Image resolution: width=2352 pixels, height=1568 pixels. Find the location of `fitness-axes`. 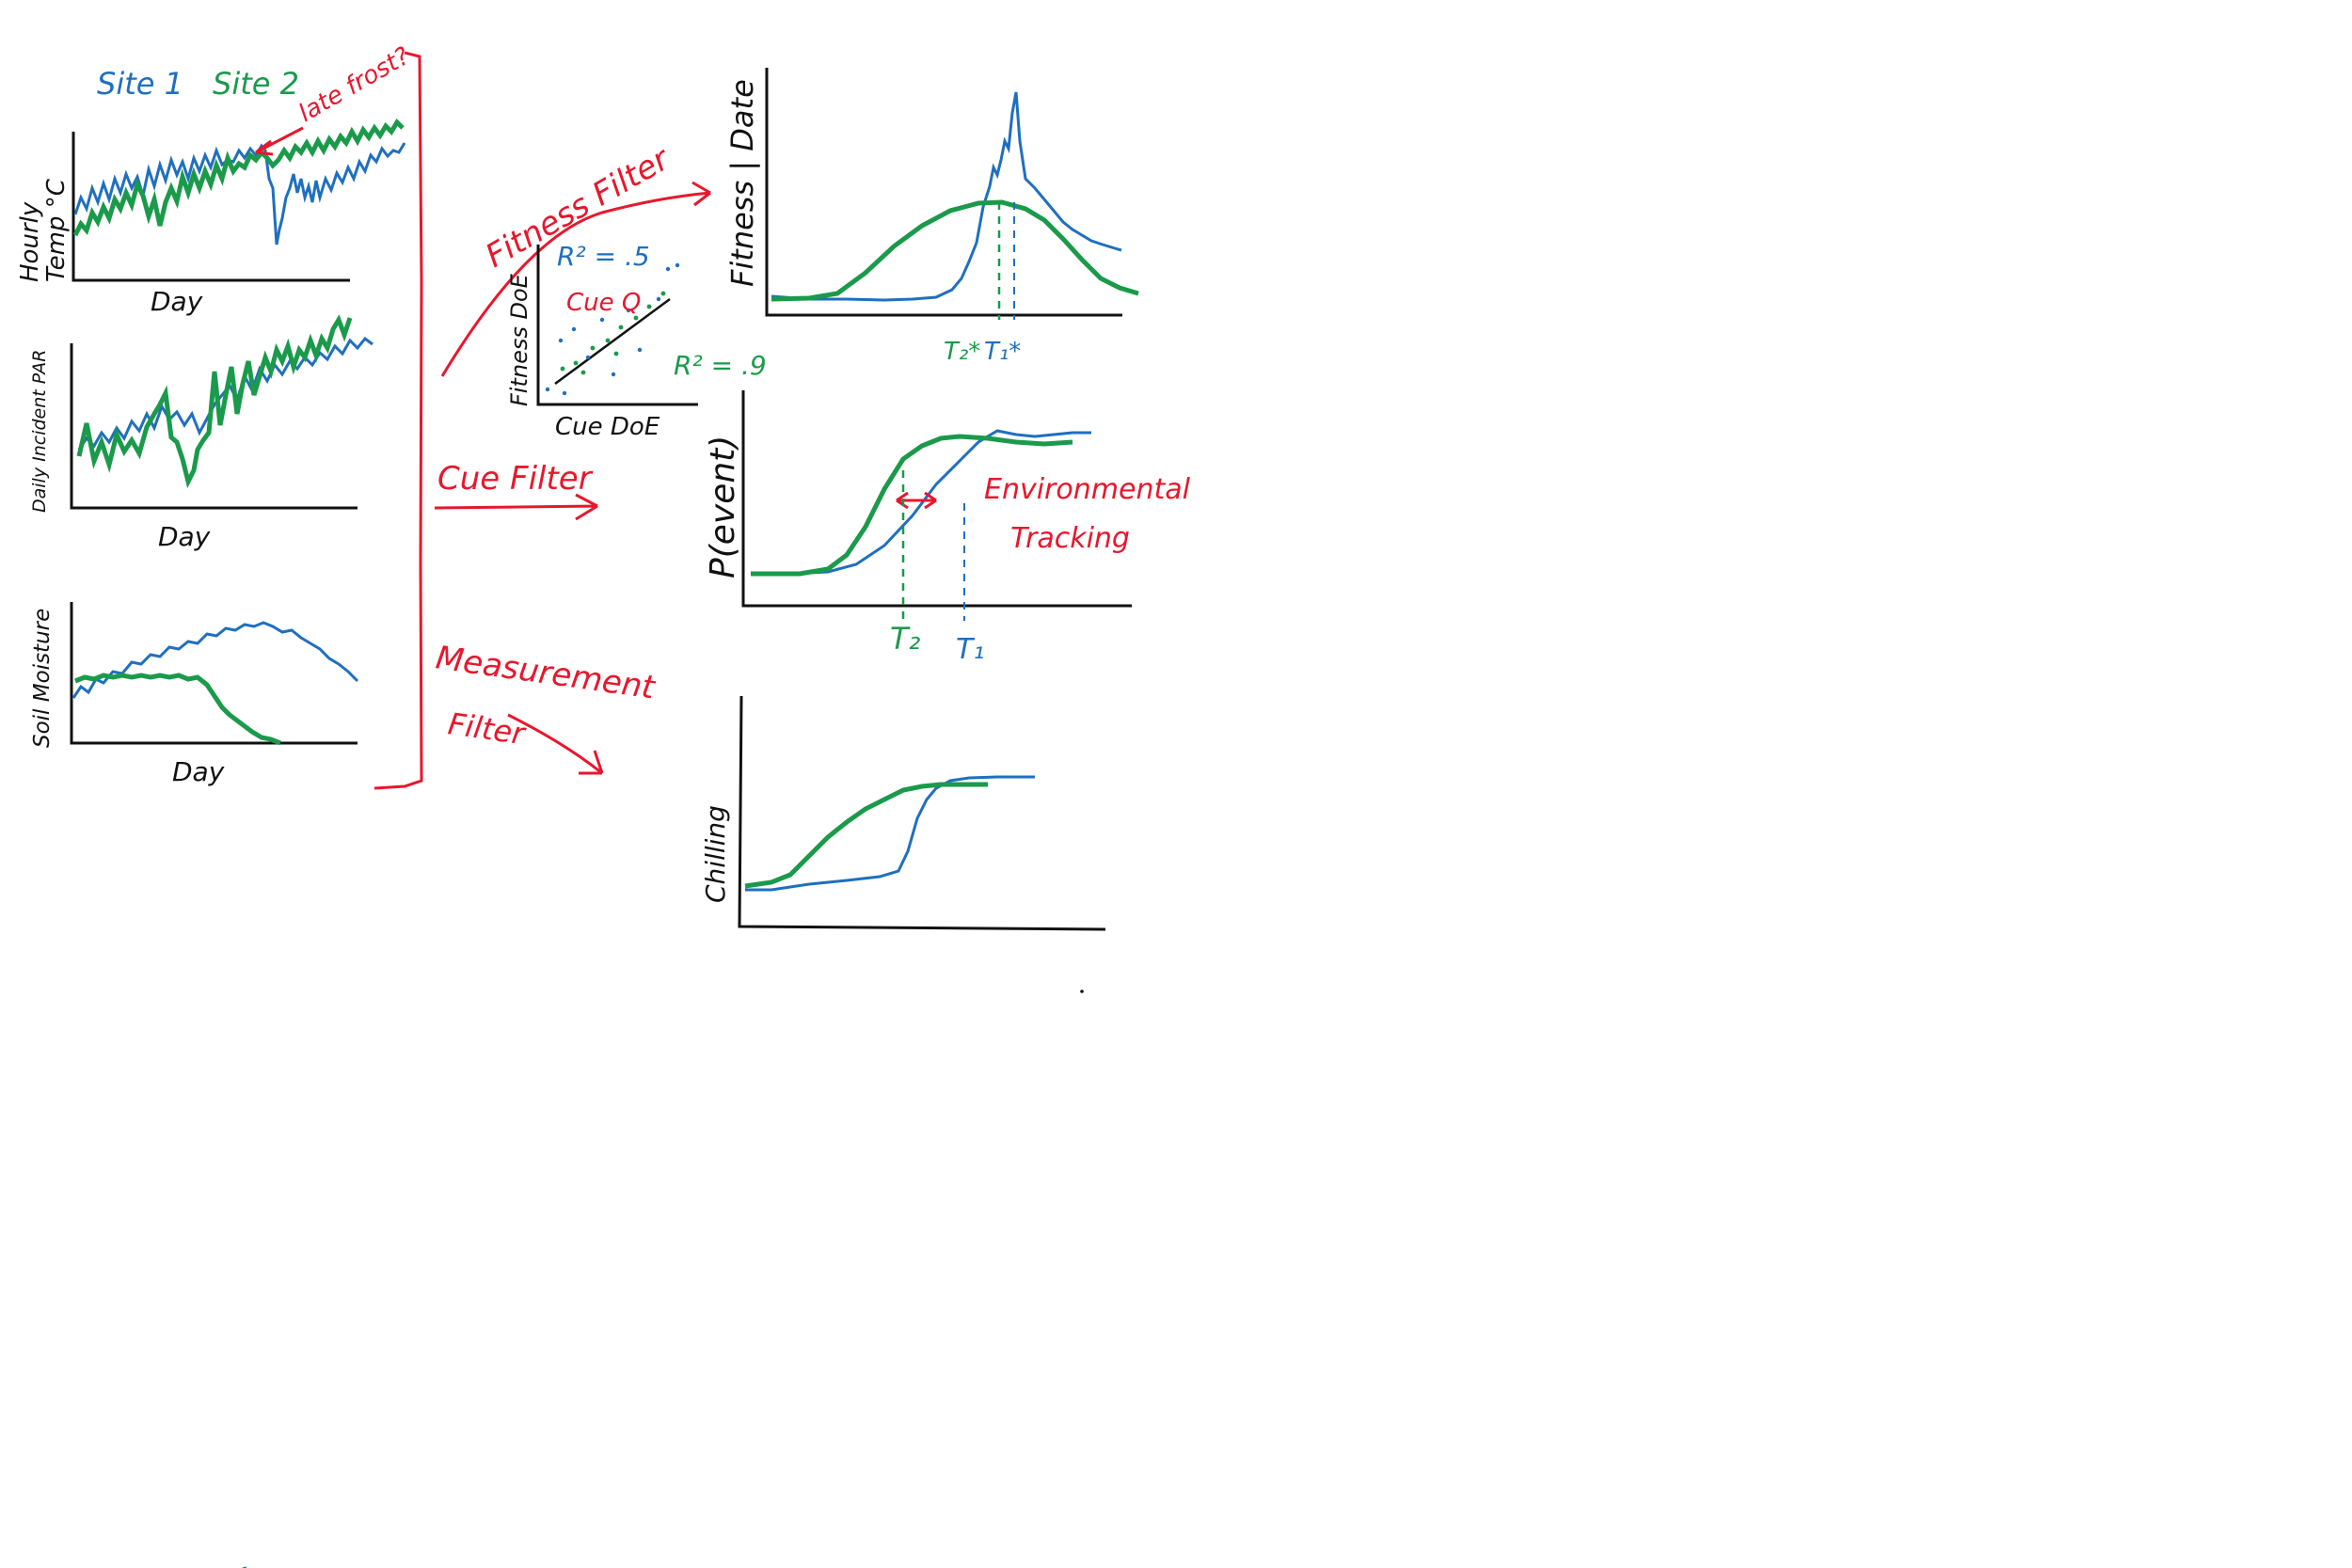

fitness-axes is located at coordinates (943, 192).